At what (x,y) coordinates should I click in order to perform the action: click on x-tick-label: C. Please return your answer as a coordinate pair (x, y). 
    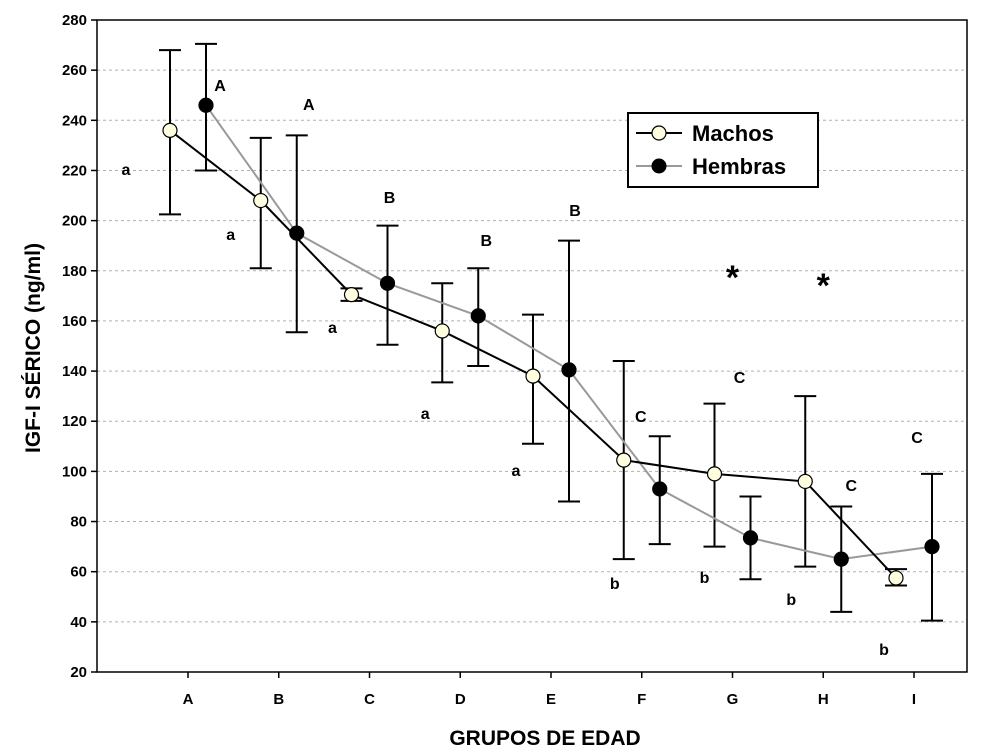
    Looking at the image, I should click on (369, 699).